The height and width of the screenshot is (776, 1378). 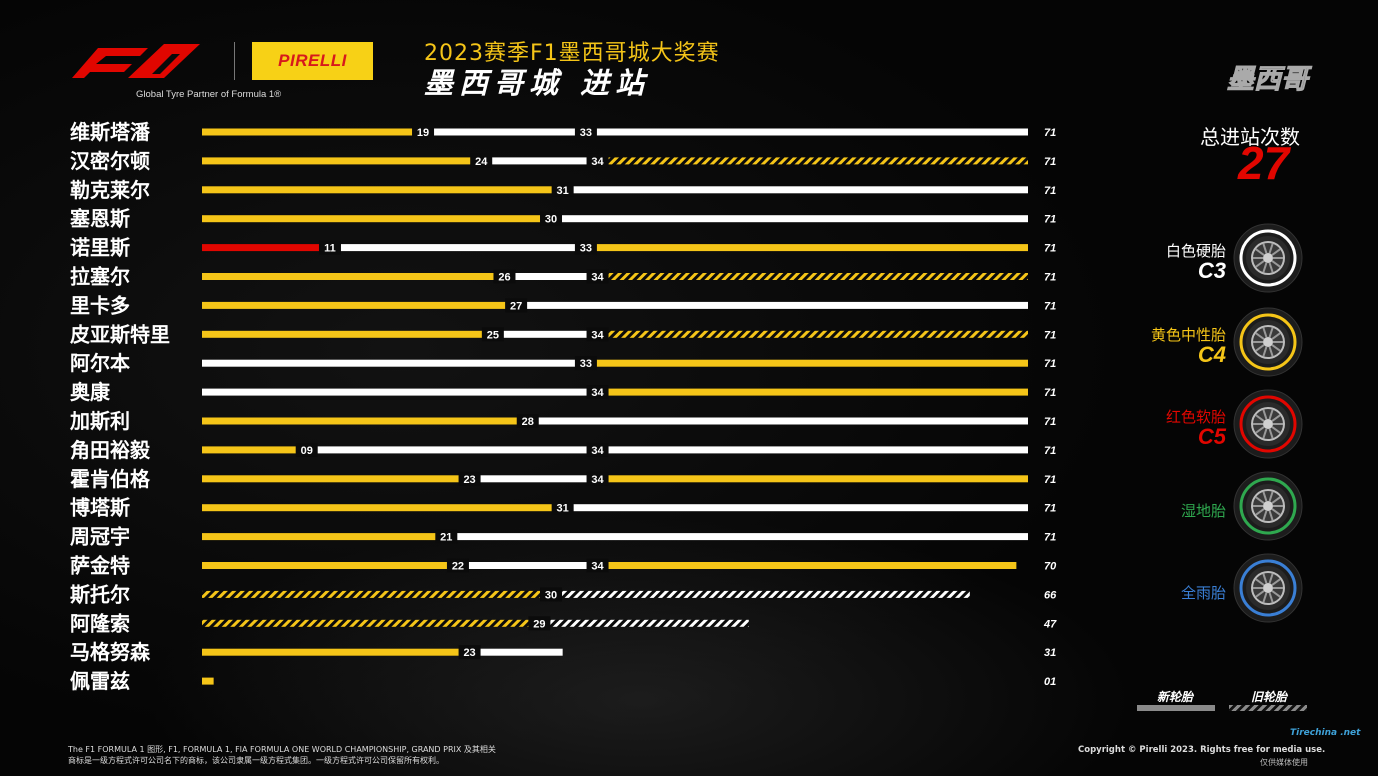 I want to click on pit-lap-label: 09, so click(x=307, y=451).